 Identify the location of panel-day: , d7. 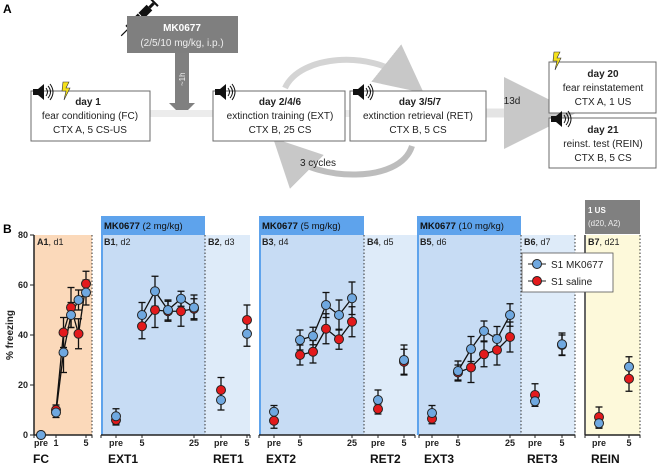
(543, 242).